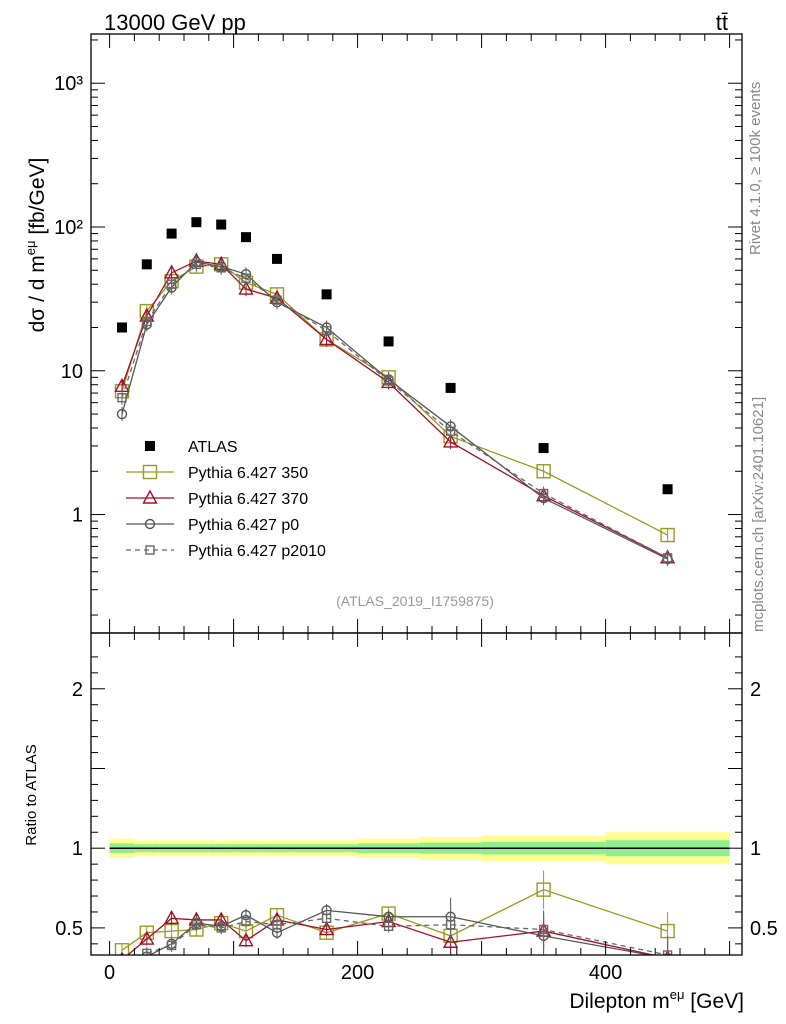 The height and width of the screenshot is (1024, 786). I want to click on main-y-axis-title: dσ / d meμ [fb/GeV], so click(36, 245).